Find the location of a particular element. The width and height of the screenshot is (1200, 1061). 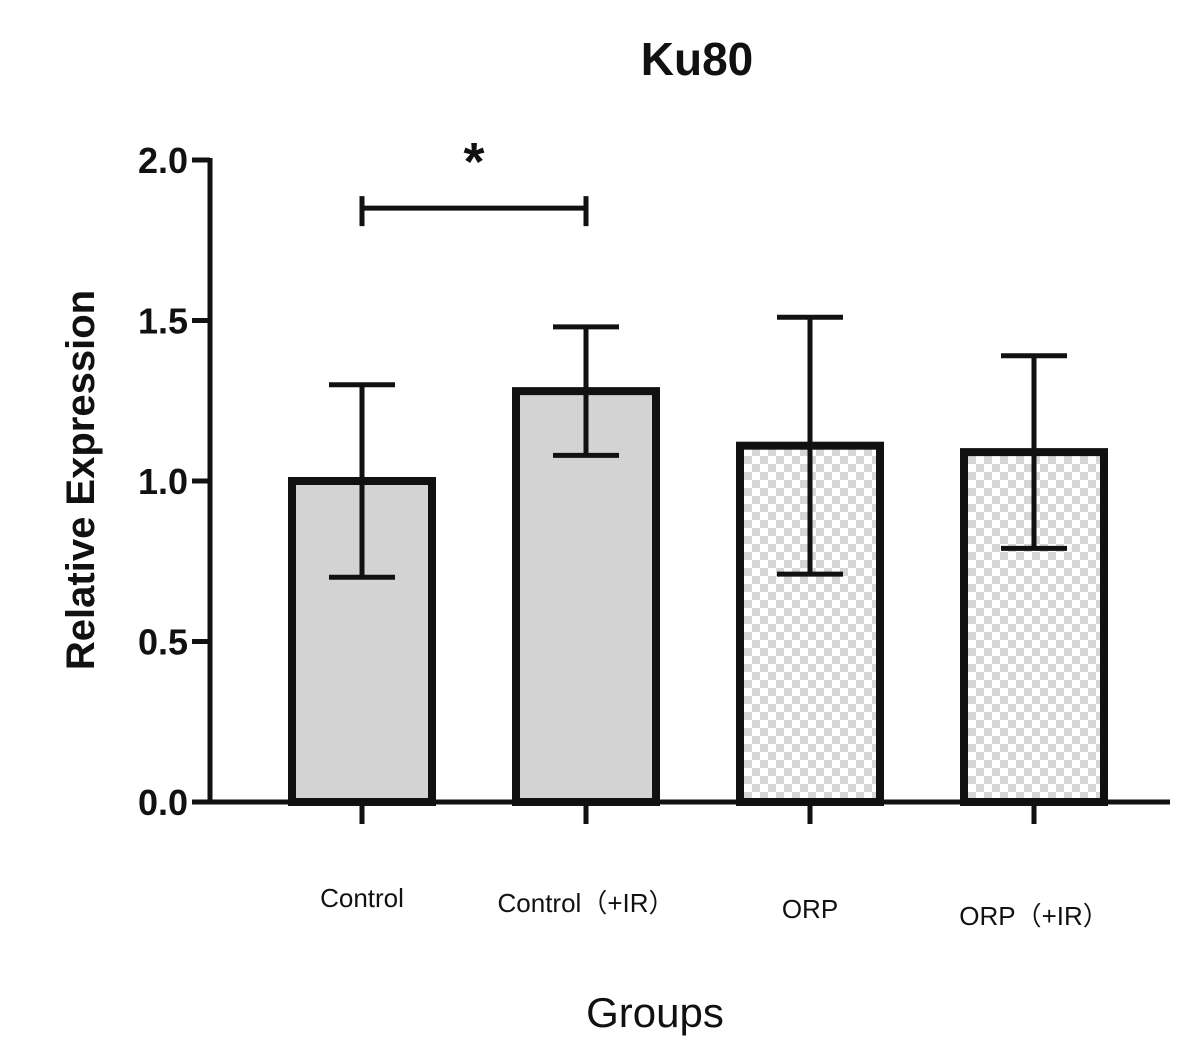

significance-label: * is located at coordinates (473, 162).